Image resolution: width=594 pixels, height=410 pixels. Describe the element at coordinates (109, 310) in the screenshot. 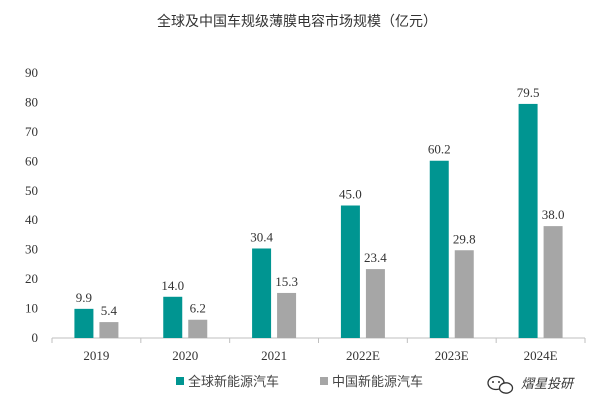

I see `data-label: 5.4` at that location.